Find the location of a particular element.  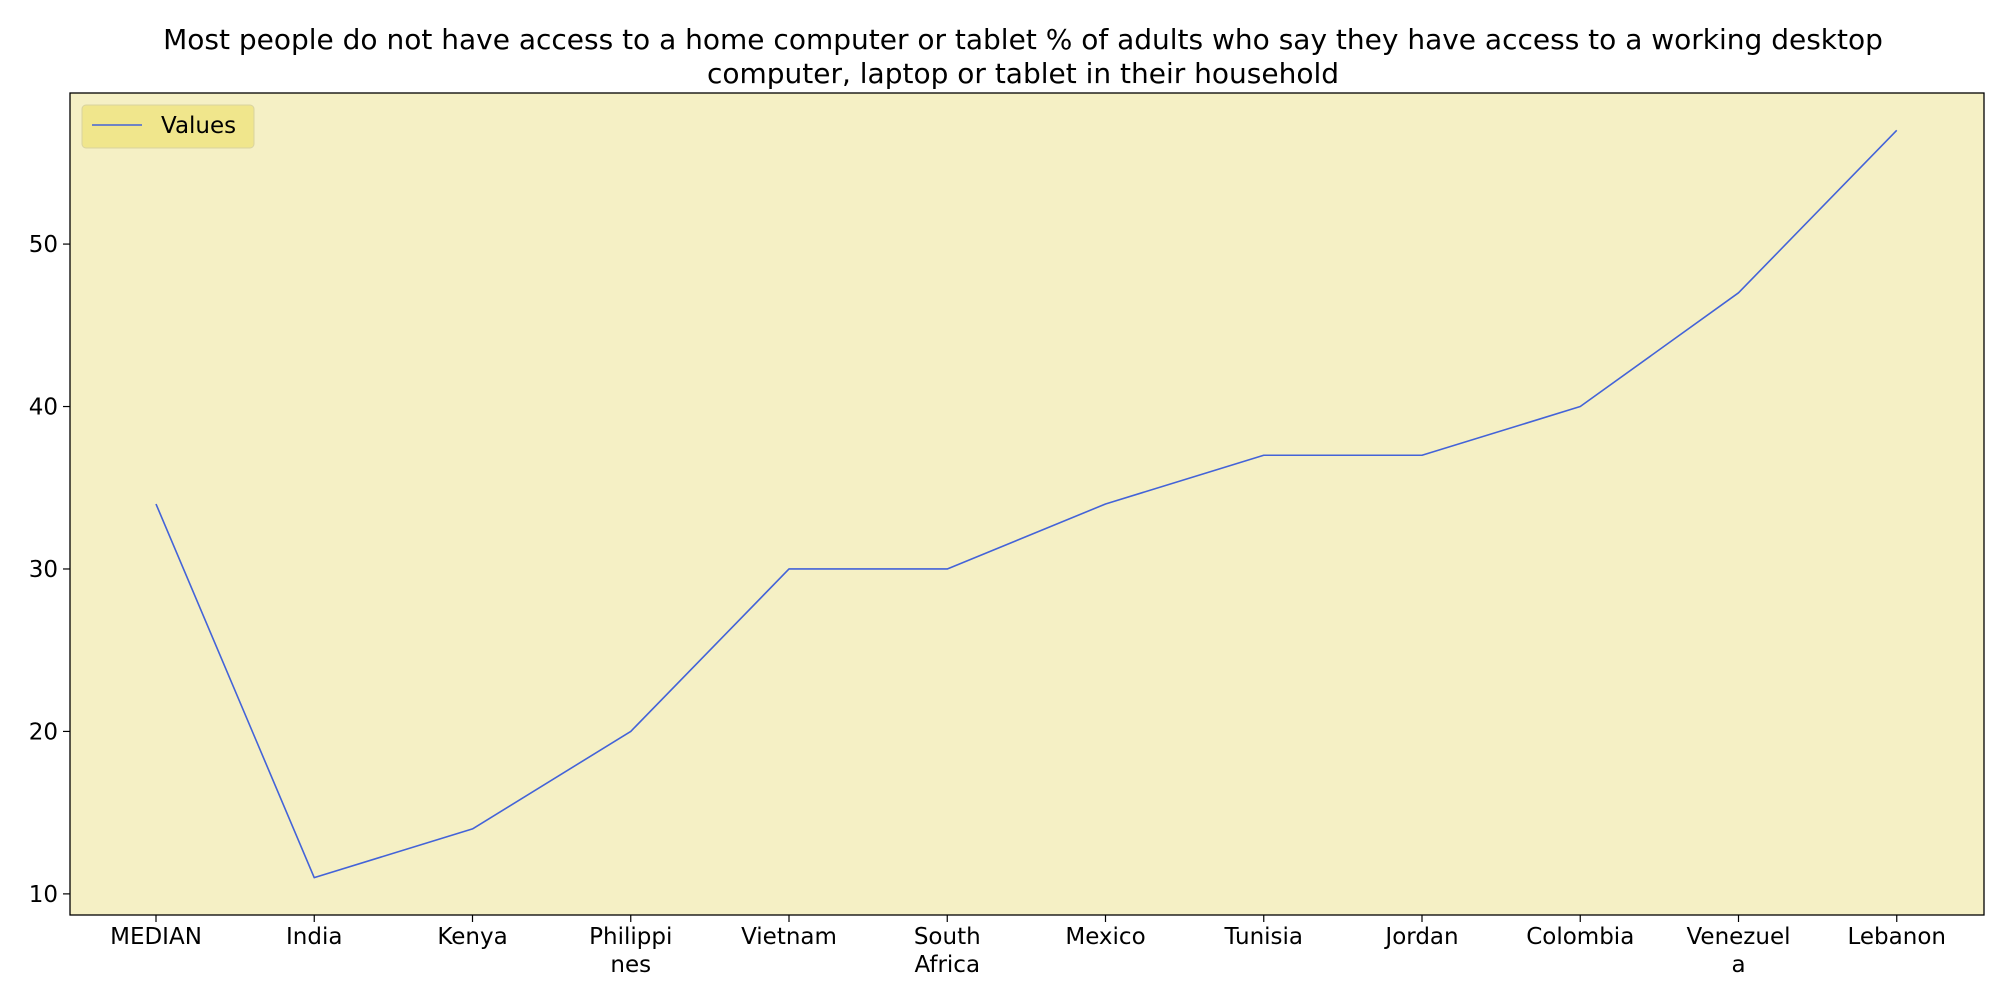

y-tick-label: 30 is located at coordinates (43, 570).